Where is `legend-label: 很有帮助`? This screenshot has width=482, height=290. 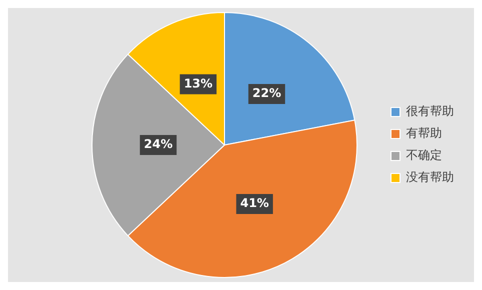 legend-label: 很有帮助 is located at coordinates (430, 111).